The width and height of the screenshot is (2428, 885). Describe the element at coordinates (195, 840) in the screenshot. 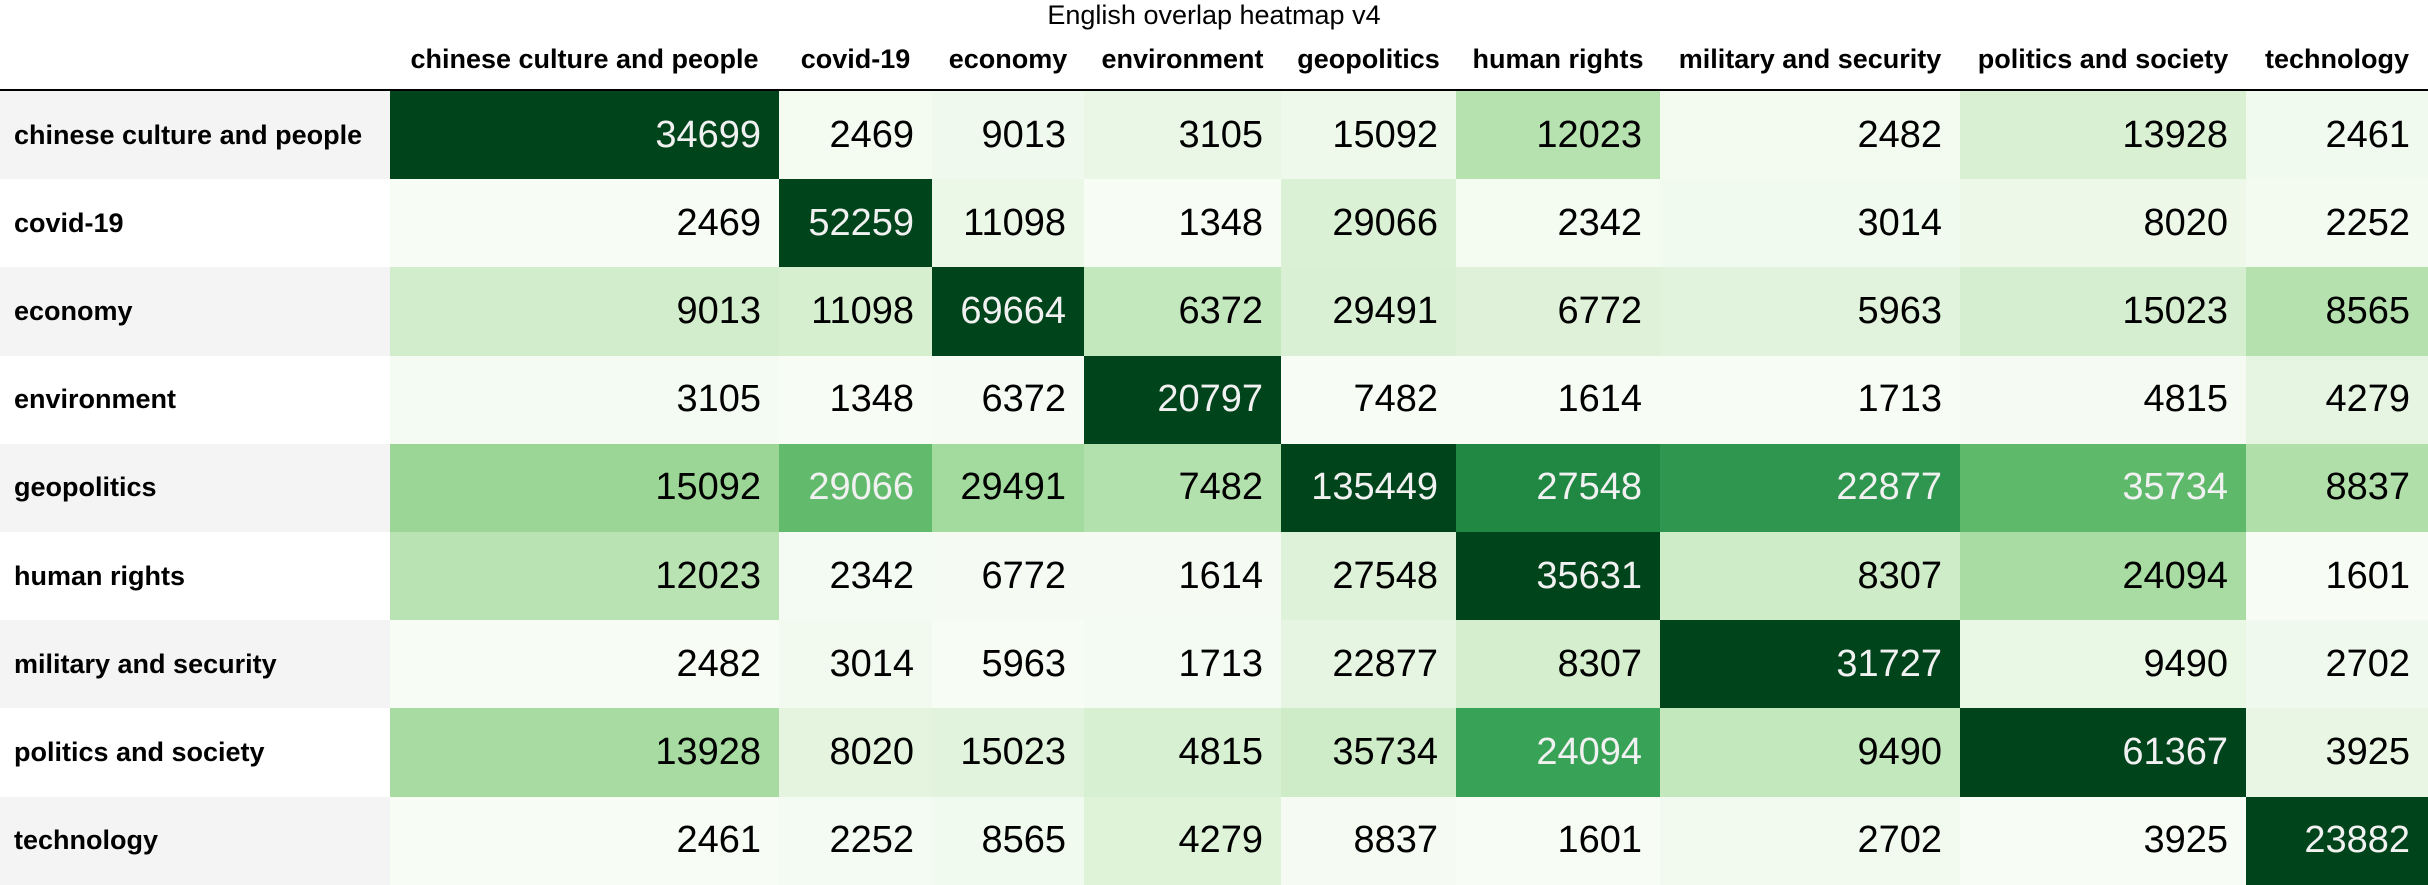

I see `row-header: technology` at that location.